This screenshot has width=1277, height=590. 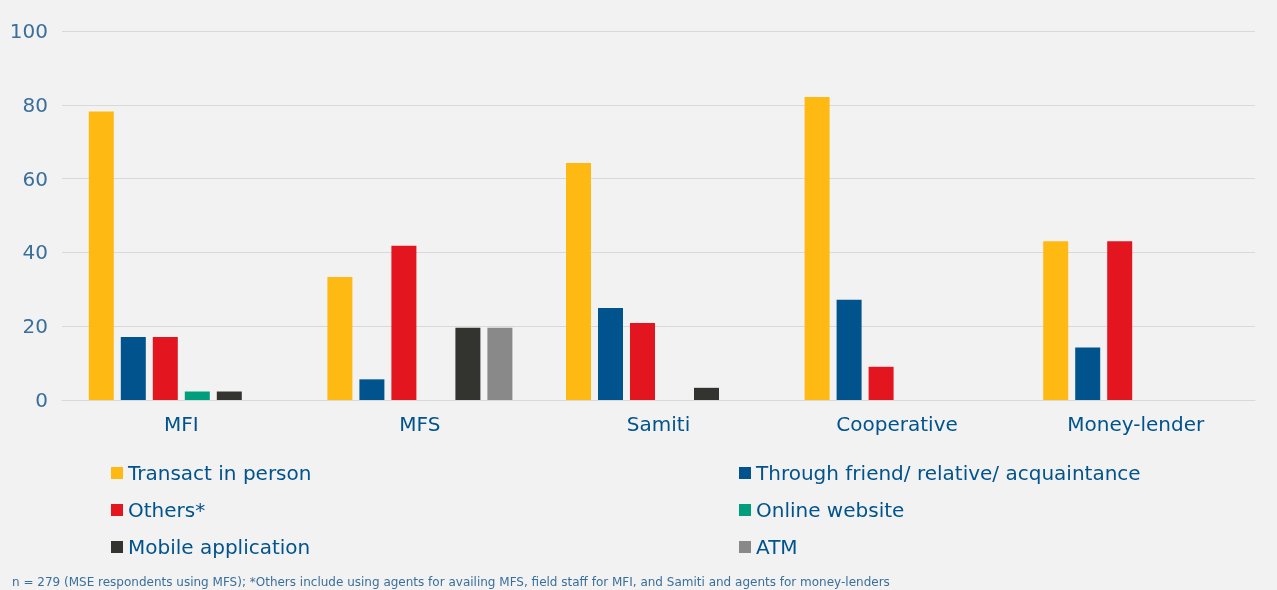 I want to click on legend-label: Mobile application, so click(x=219, y=547).